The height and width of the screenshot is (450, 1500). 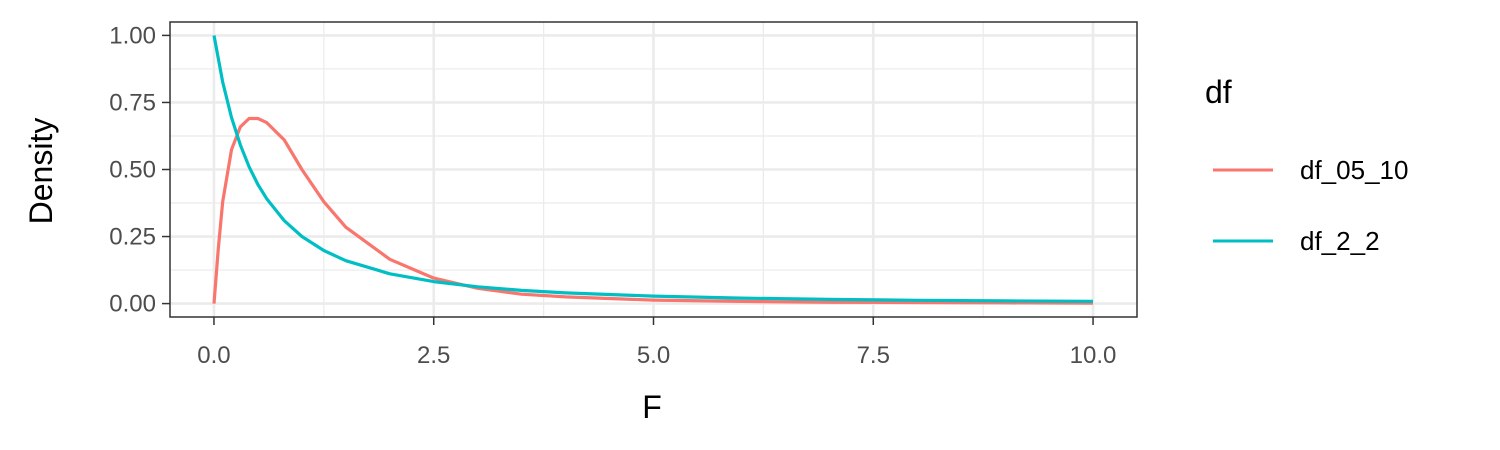 What do you see at coordinates (653, 355) in the screenshot?
I see `x-tick-label: 5.0` at bounding box center [653, 355].